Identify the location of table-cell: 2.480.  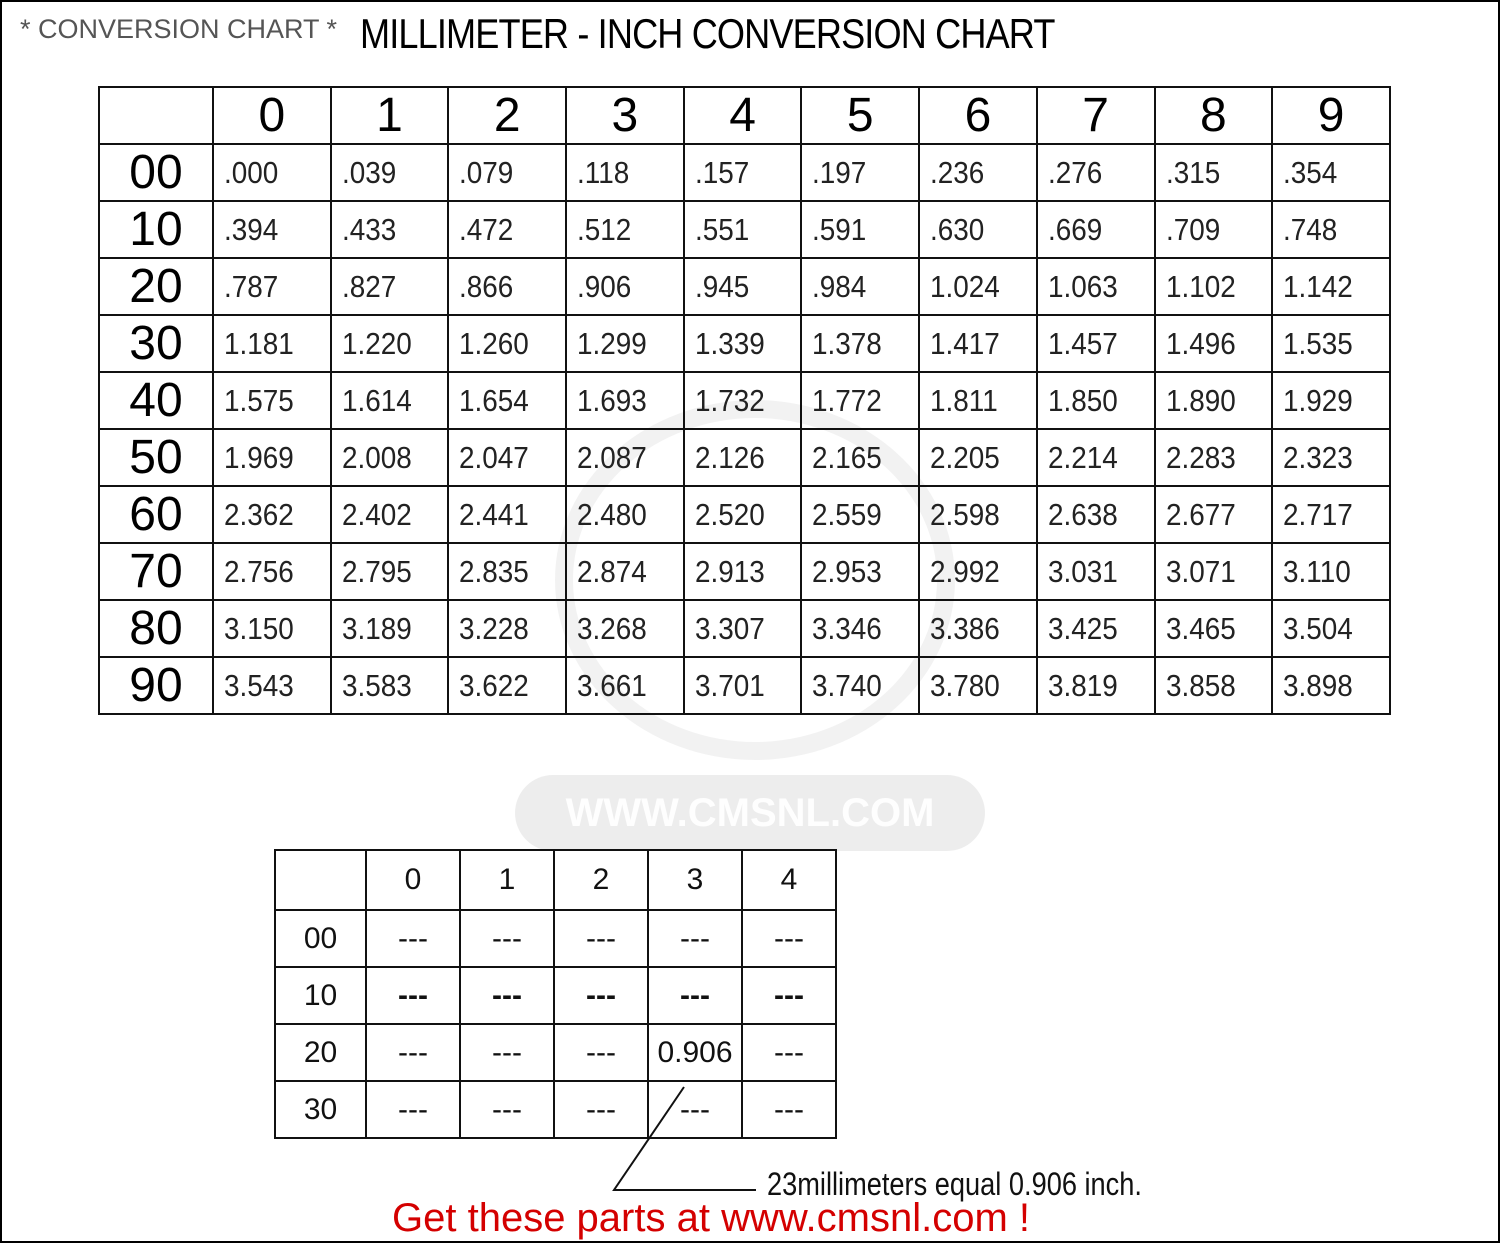
(625, 514).